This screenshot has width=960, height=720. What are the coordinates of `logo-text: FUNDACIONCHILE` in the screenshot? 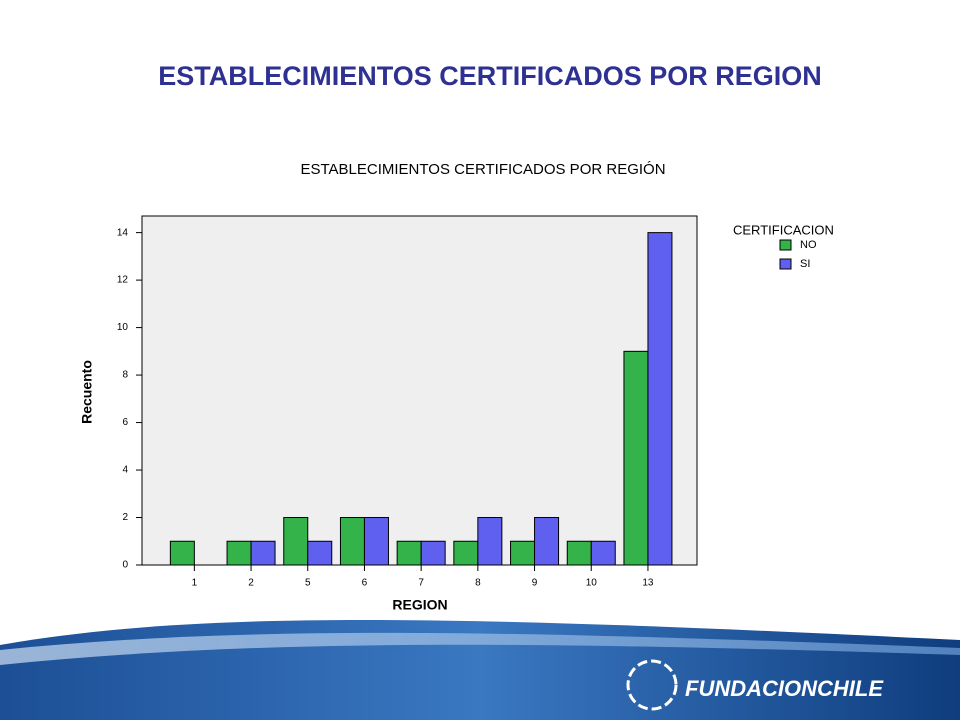 It's located at (784, 688).